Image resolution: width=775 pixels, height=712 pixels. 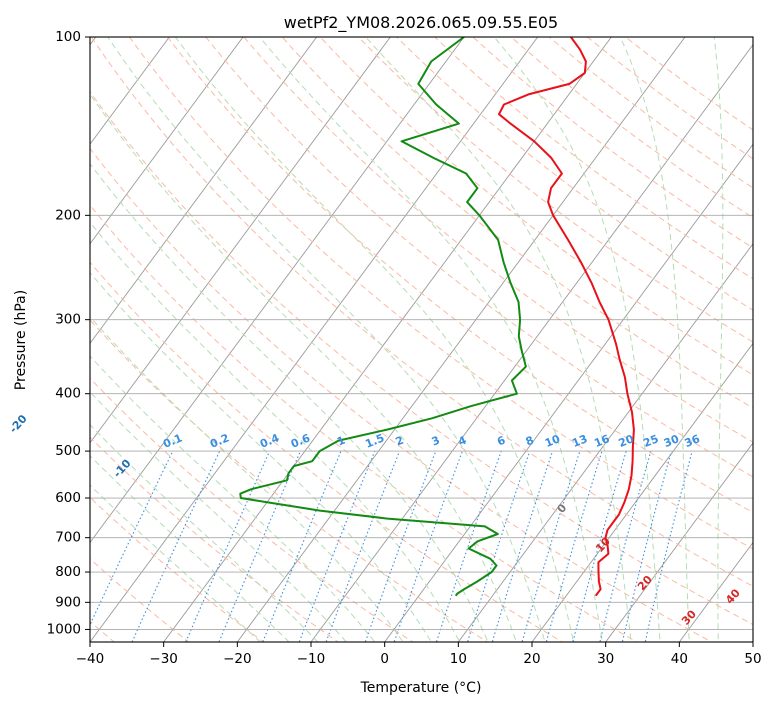 What do you see at coordinates (237, 659) in the screenshot?
I see `x-tick-label: −20` at bounding box center [237, 659].